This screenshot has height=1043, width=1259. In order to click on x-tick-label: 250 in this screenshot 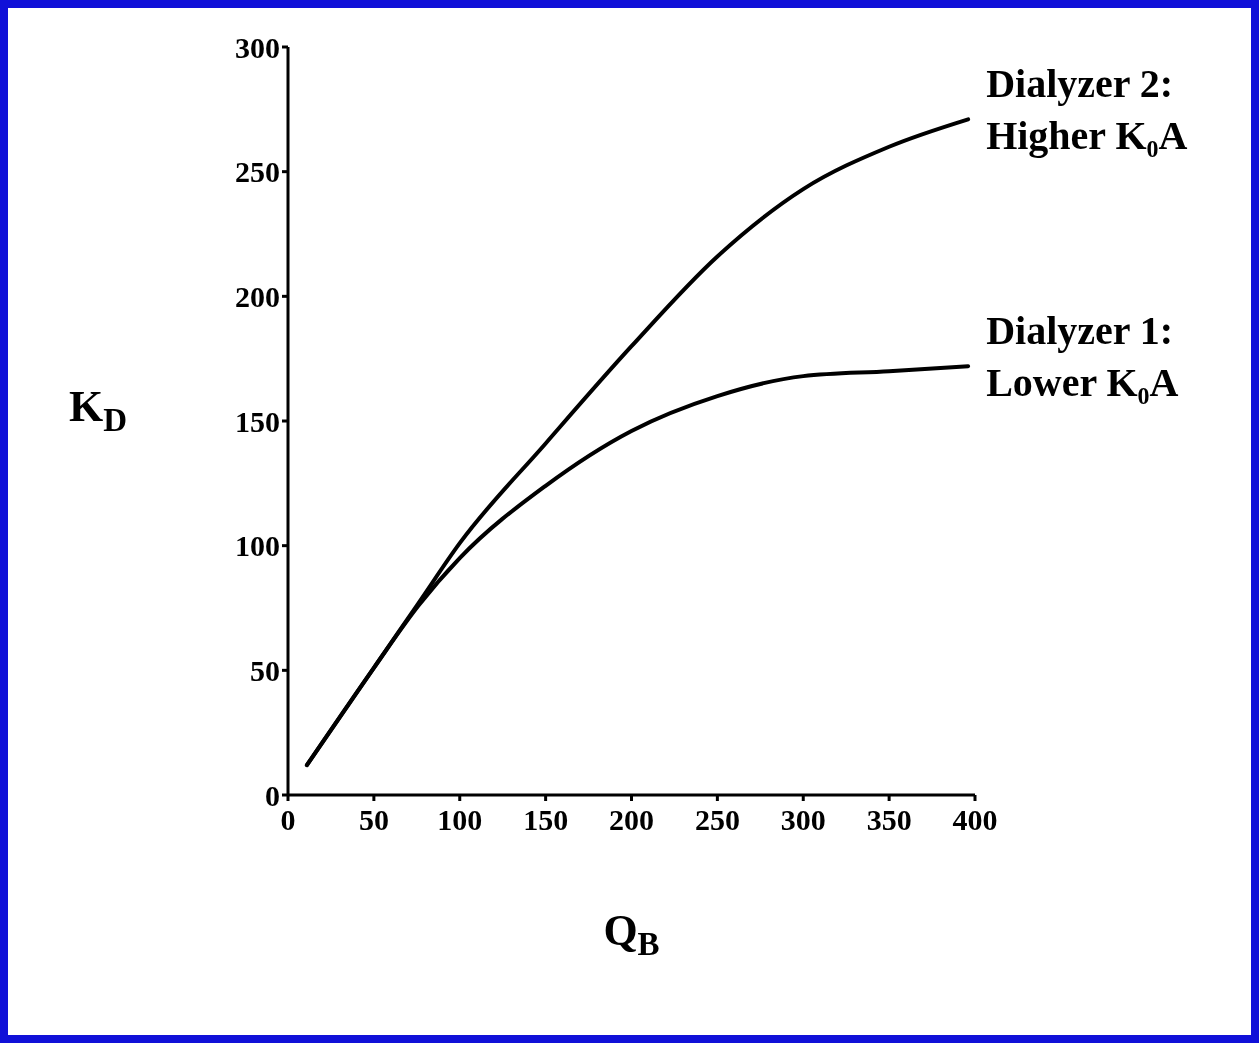, I will do `click(717, 820)`.